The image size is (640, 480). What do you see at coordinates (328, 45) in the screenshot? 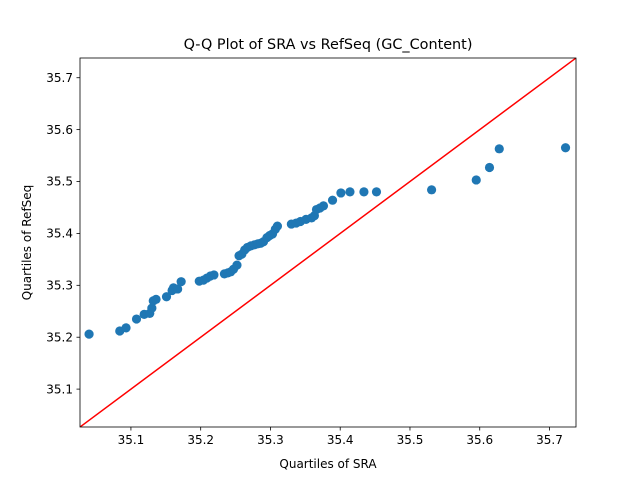
I see `chart-title: Q-Q Plot of SRA vs RefSeq (GC_Content)` at bounding box center [328, 45].